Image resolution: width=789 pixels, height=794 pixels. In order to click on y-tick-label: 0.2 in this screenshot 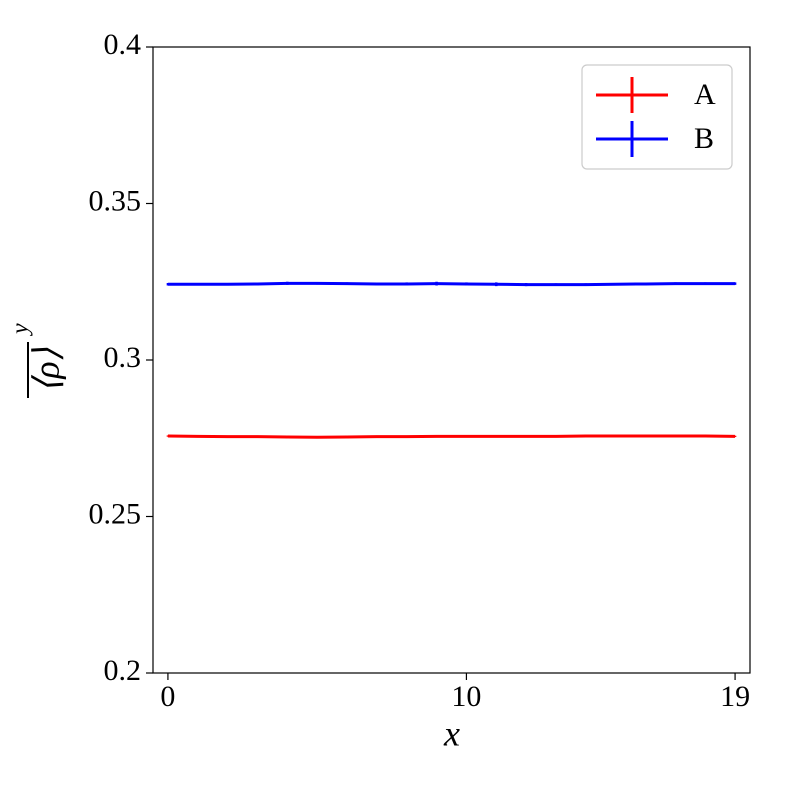, I will do `click(123, 670)`.